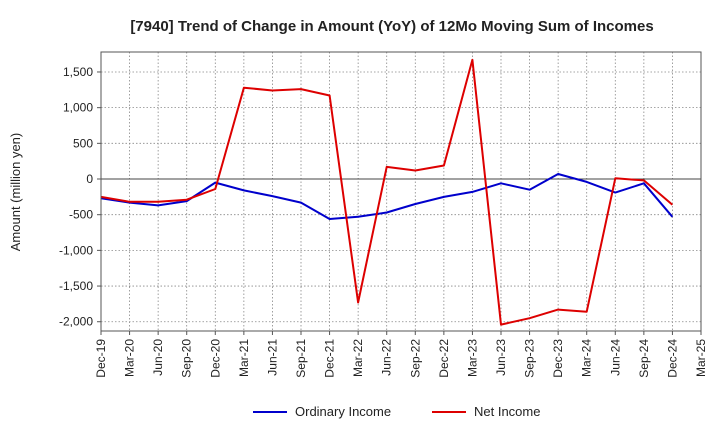 The image size is (720, 440). Describe the element at coordinates (76, 250) in the screenshot. I see `y-tick-label: -1,000` at that location.